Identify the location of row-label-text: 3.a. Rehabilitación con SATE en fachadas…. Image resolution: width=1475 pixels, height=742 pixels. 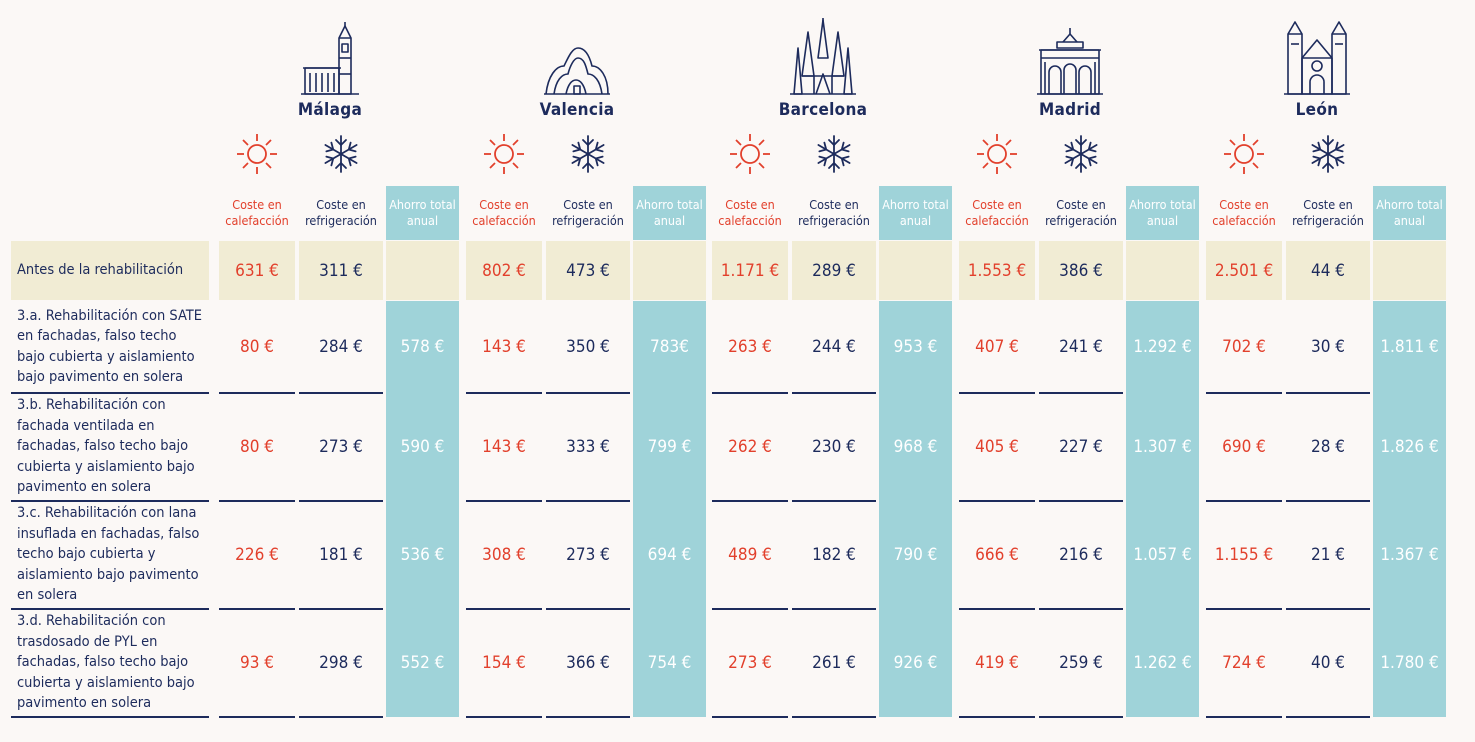
(109, 346).